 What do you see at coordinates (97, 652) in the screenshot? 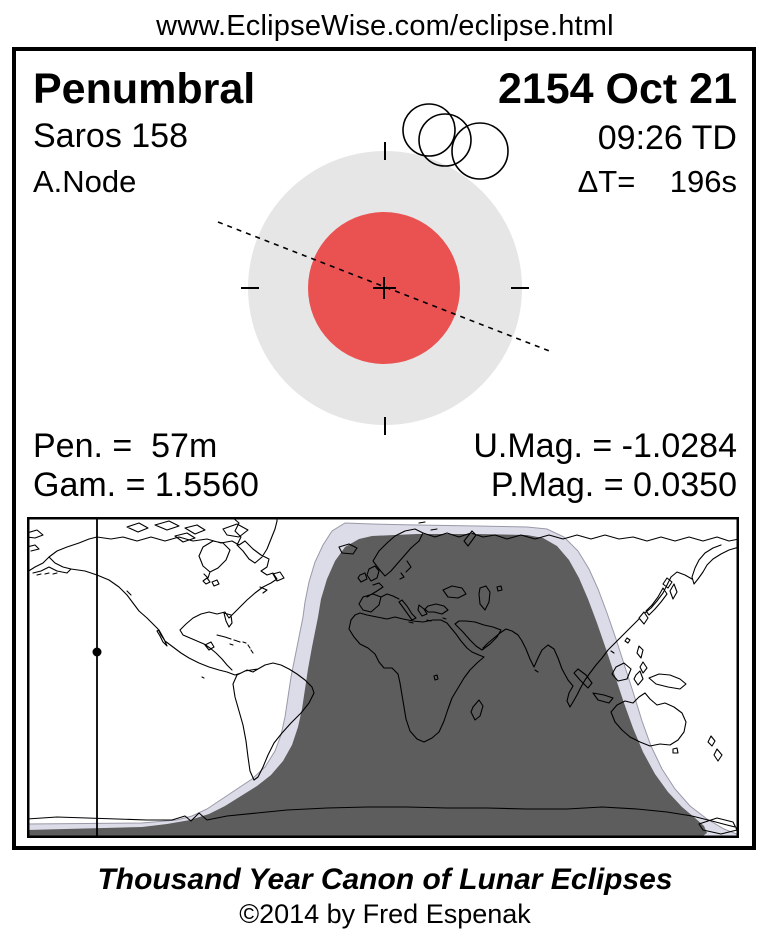
I see `moon-zenith-point-dot` at bounding box center [97, 652].